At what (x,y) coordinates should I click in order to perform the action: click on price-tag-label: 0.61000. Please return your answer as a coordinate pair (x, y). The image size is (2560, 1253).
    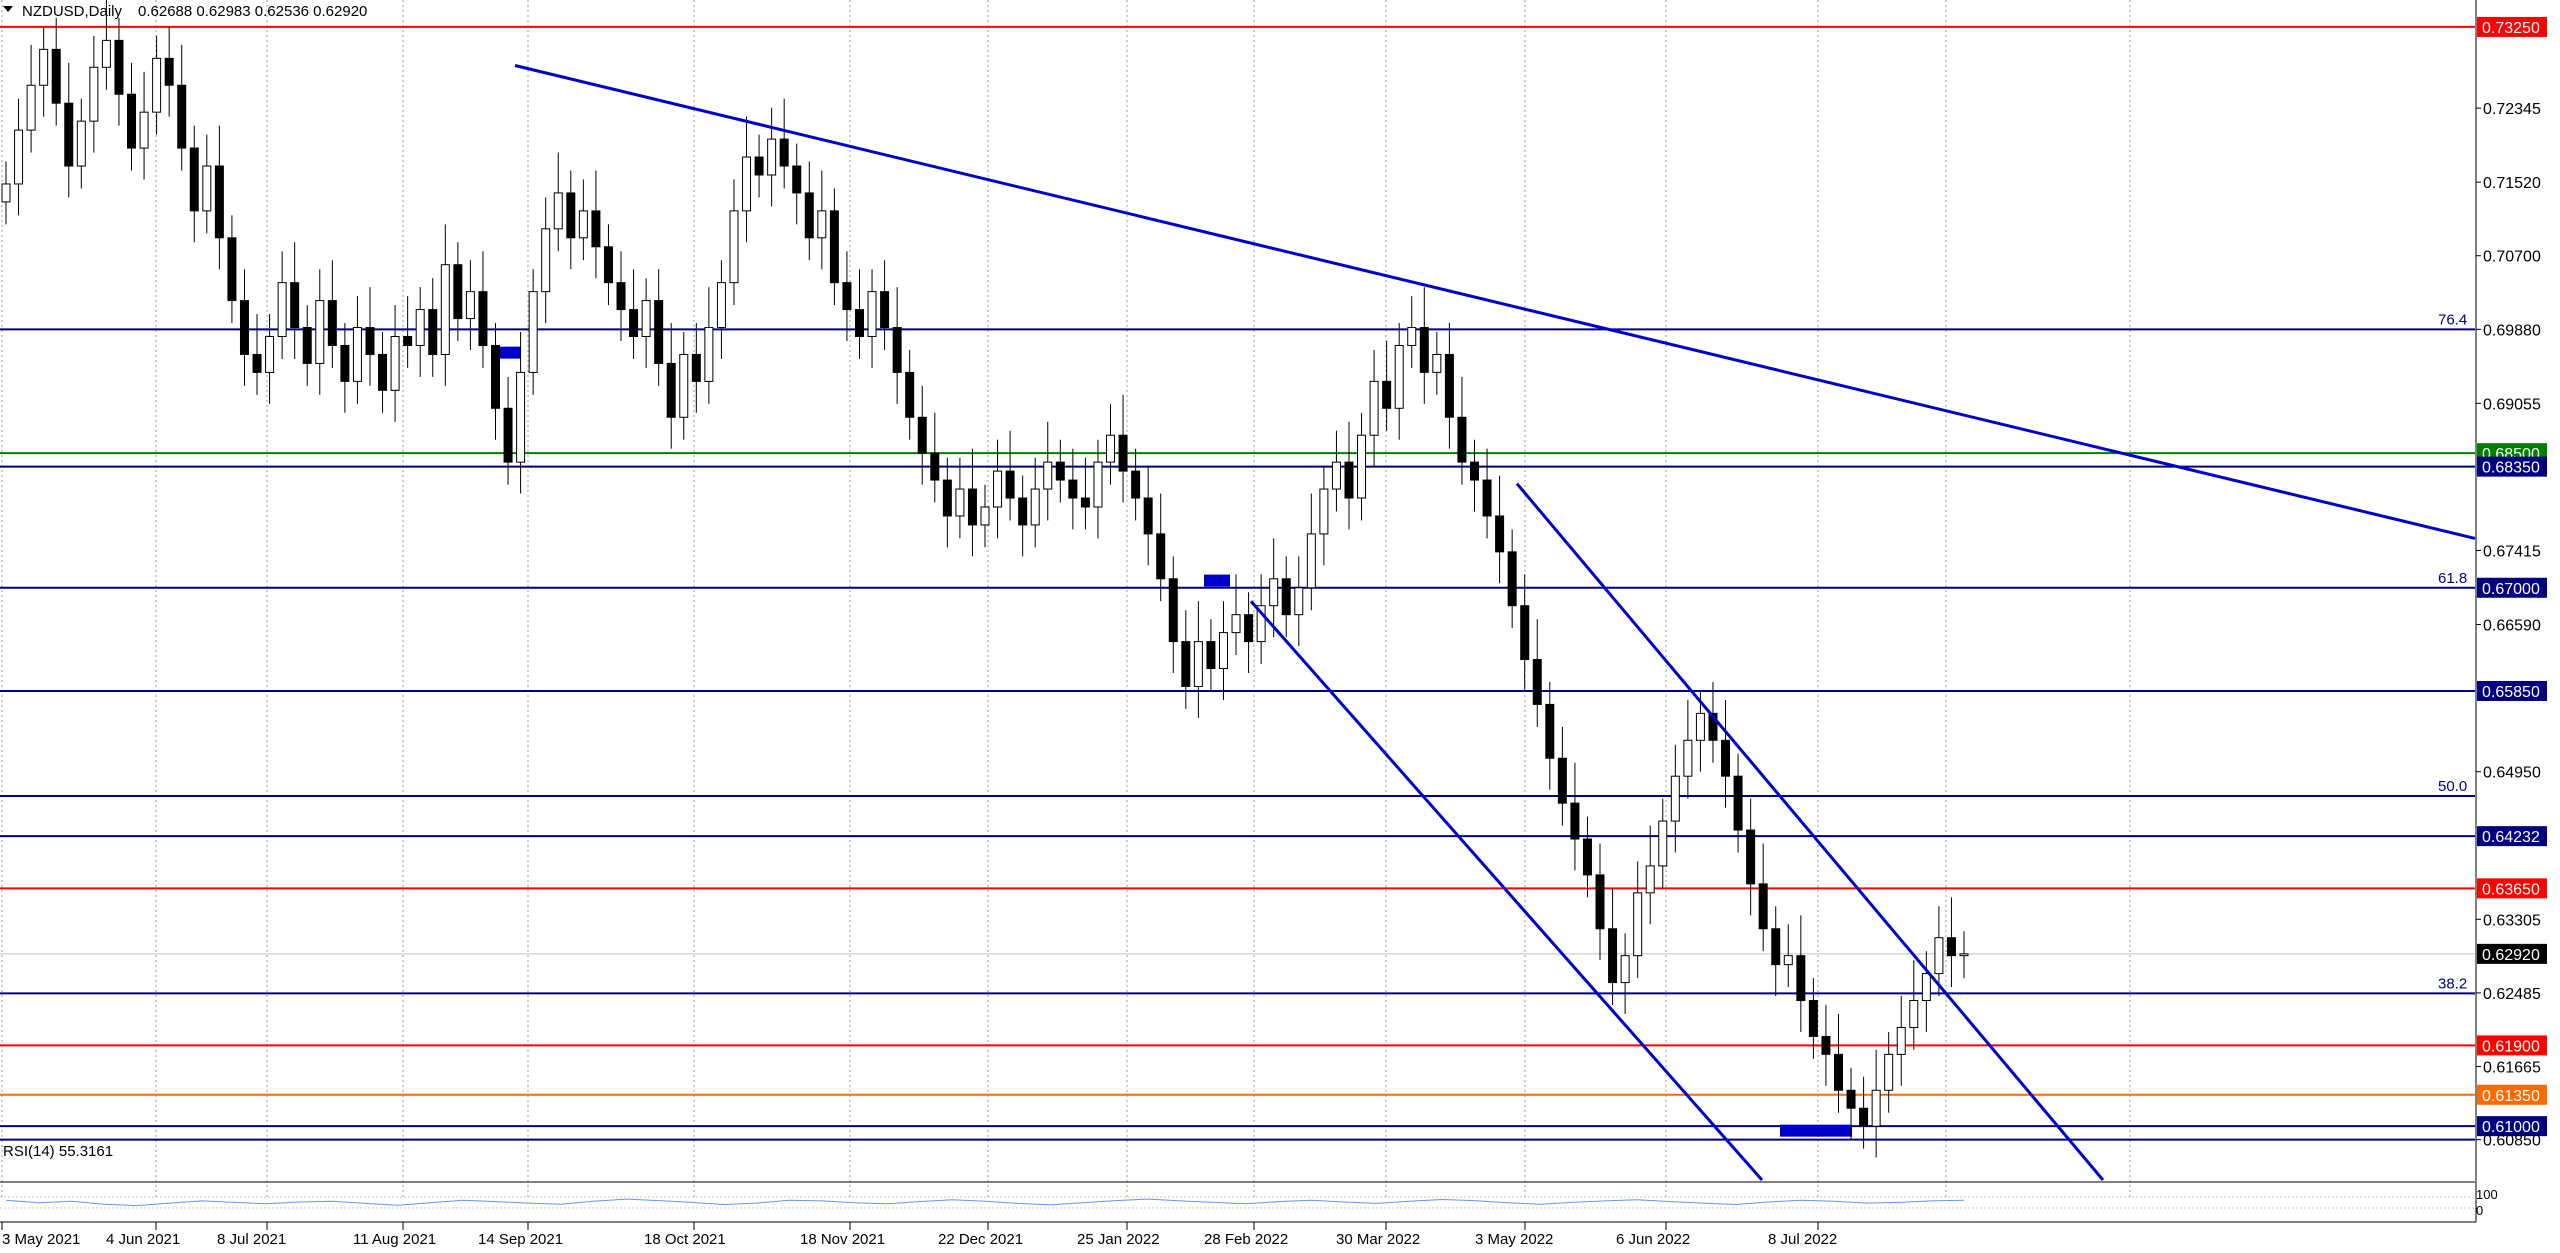
    Looking at the image, I should click on (2511, 1127).